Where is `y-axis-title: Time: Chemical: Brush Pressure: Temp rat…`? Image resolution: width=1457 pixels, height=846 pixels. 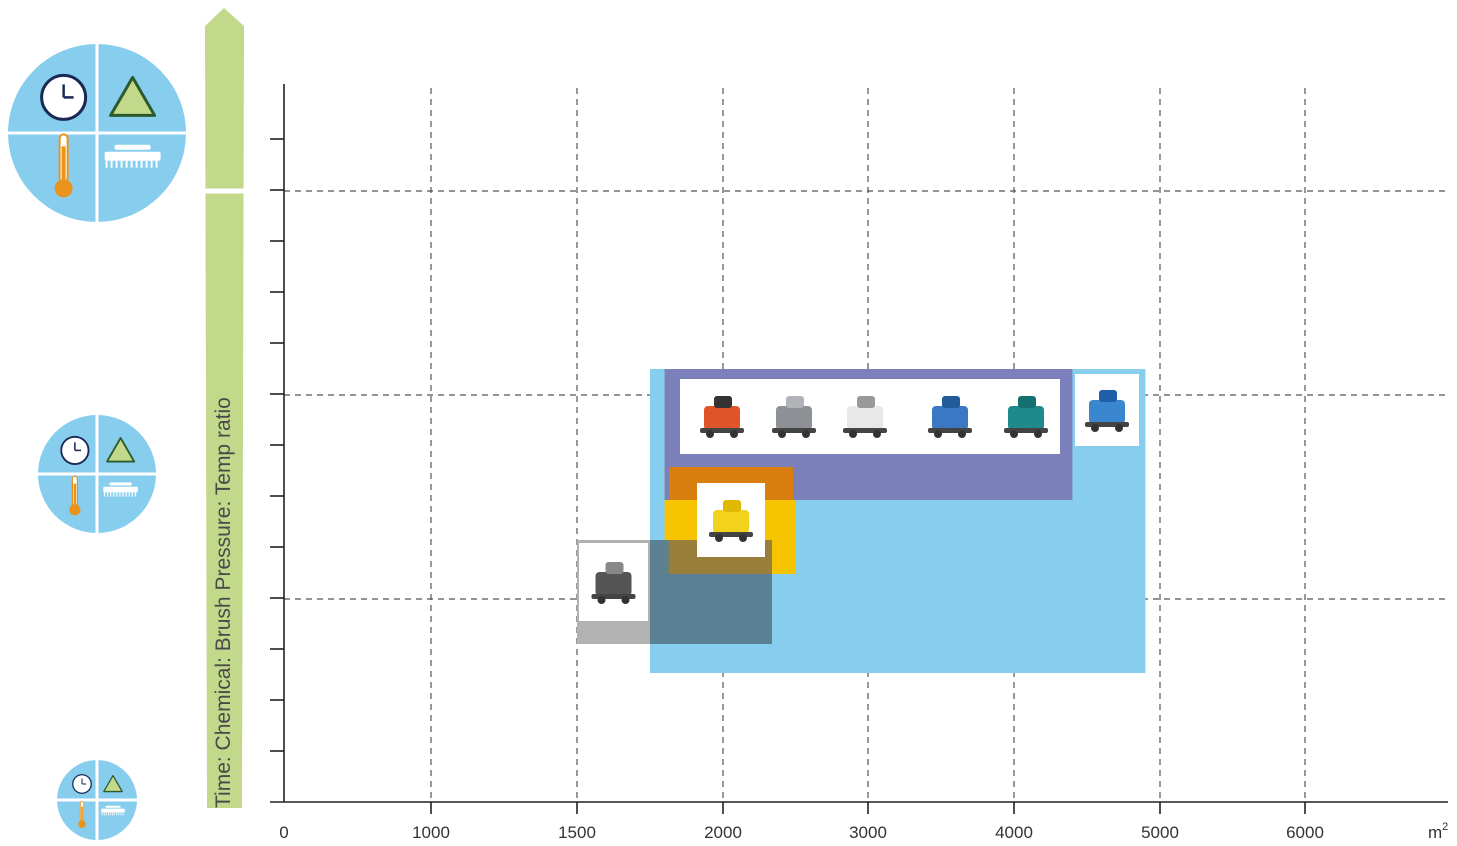
y-axis-title: Time: Chemical: Brush Pressure: Temp rat… is located at coordinates (223, 602).